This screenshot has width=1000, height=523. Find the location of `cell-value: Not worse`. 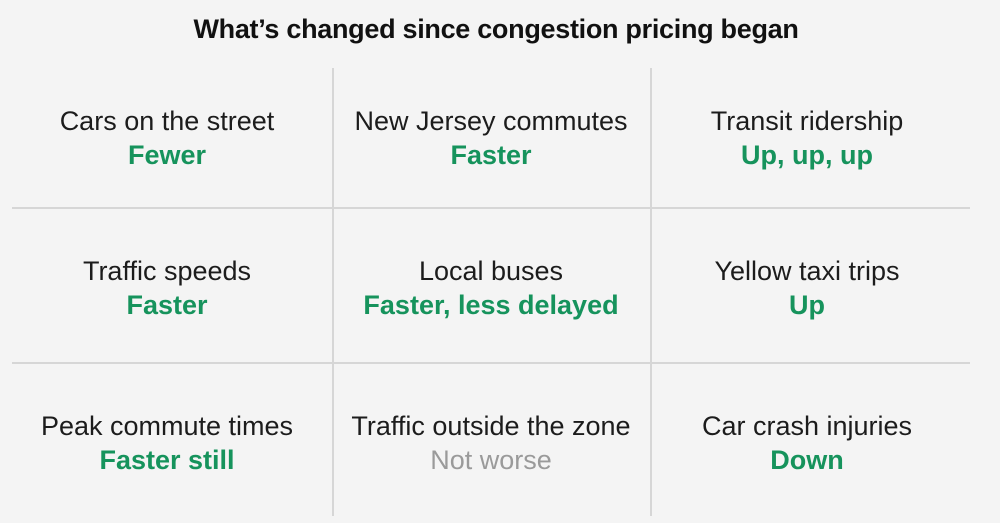

cell-value: Not worse is located at coordinates (491, 460).